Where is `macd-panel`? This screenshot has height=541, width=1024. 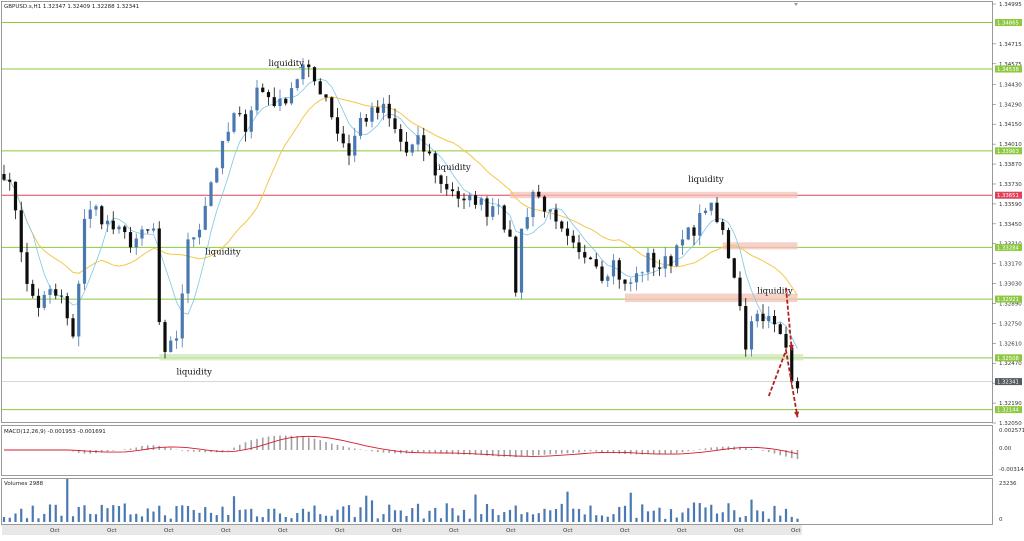 macd-panel is located at coordinates (497, 450).